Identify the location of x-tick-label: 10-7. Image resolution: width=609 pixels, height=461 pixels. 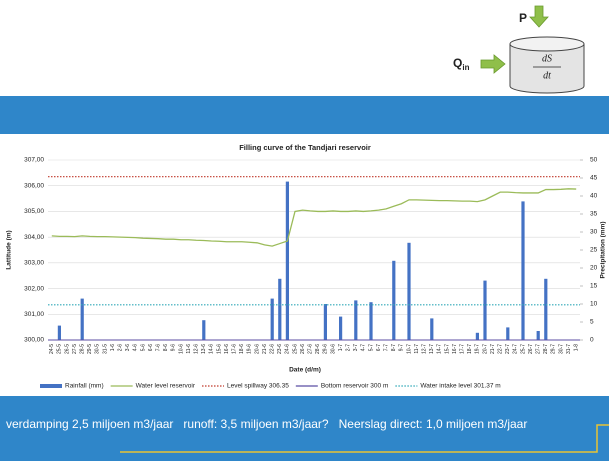
(409, 349).